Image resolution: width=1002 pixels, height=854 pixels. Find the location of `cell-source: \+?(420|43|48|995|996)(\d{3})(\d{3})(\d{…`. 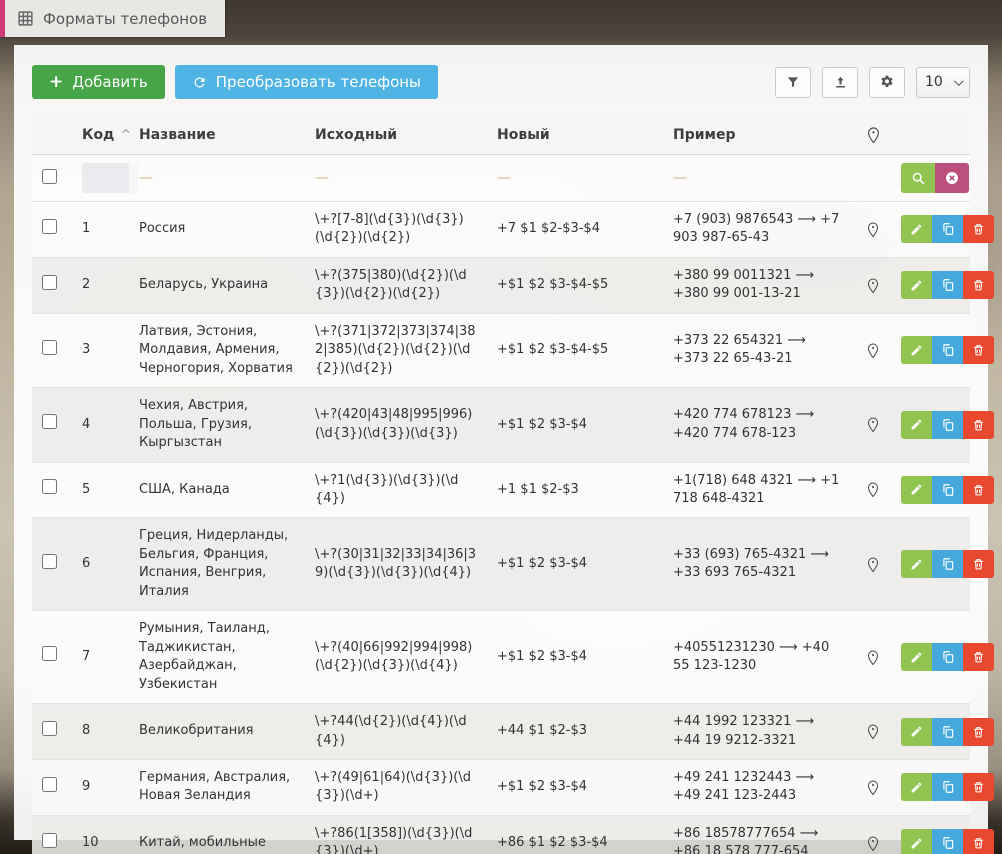

cell-source: \+?(420|43|48|995|996)(\d{3})(\d{3})(\d{… is located at coordinates (396, 425).